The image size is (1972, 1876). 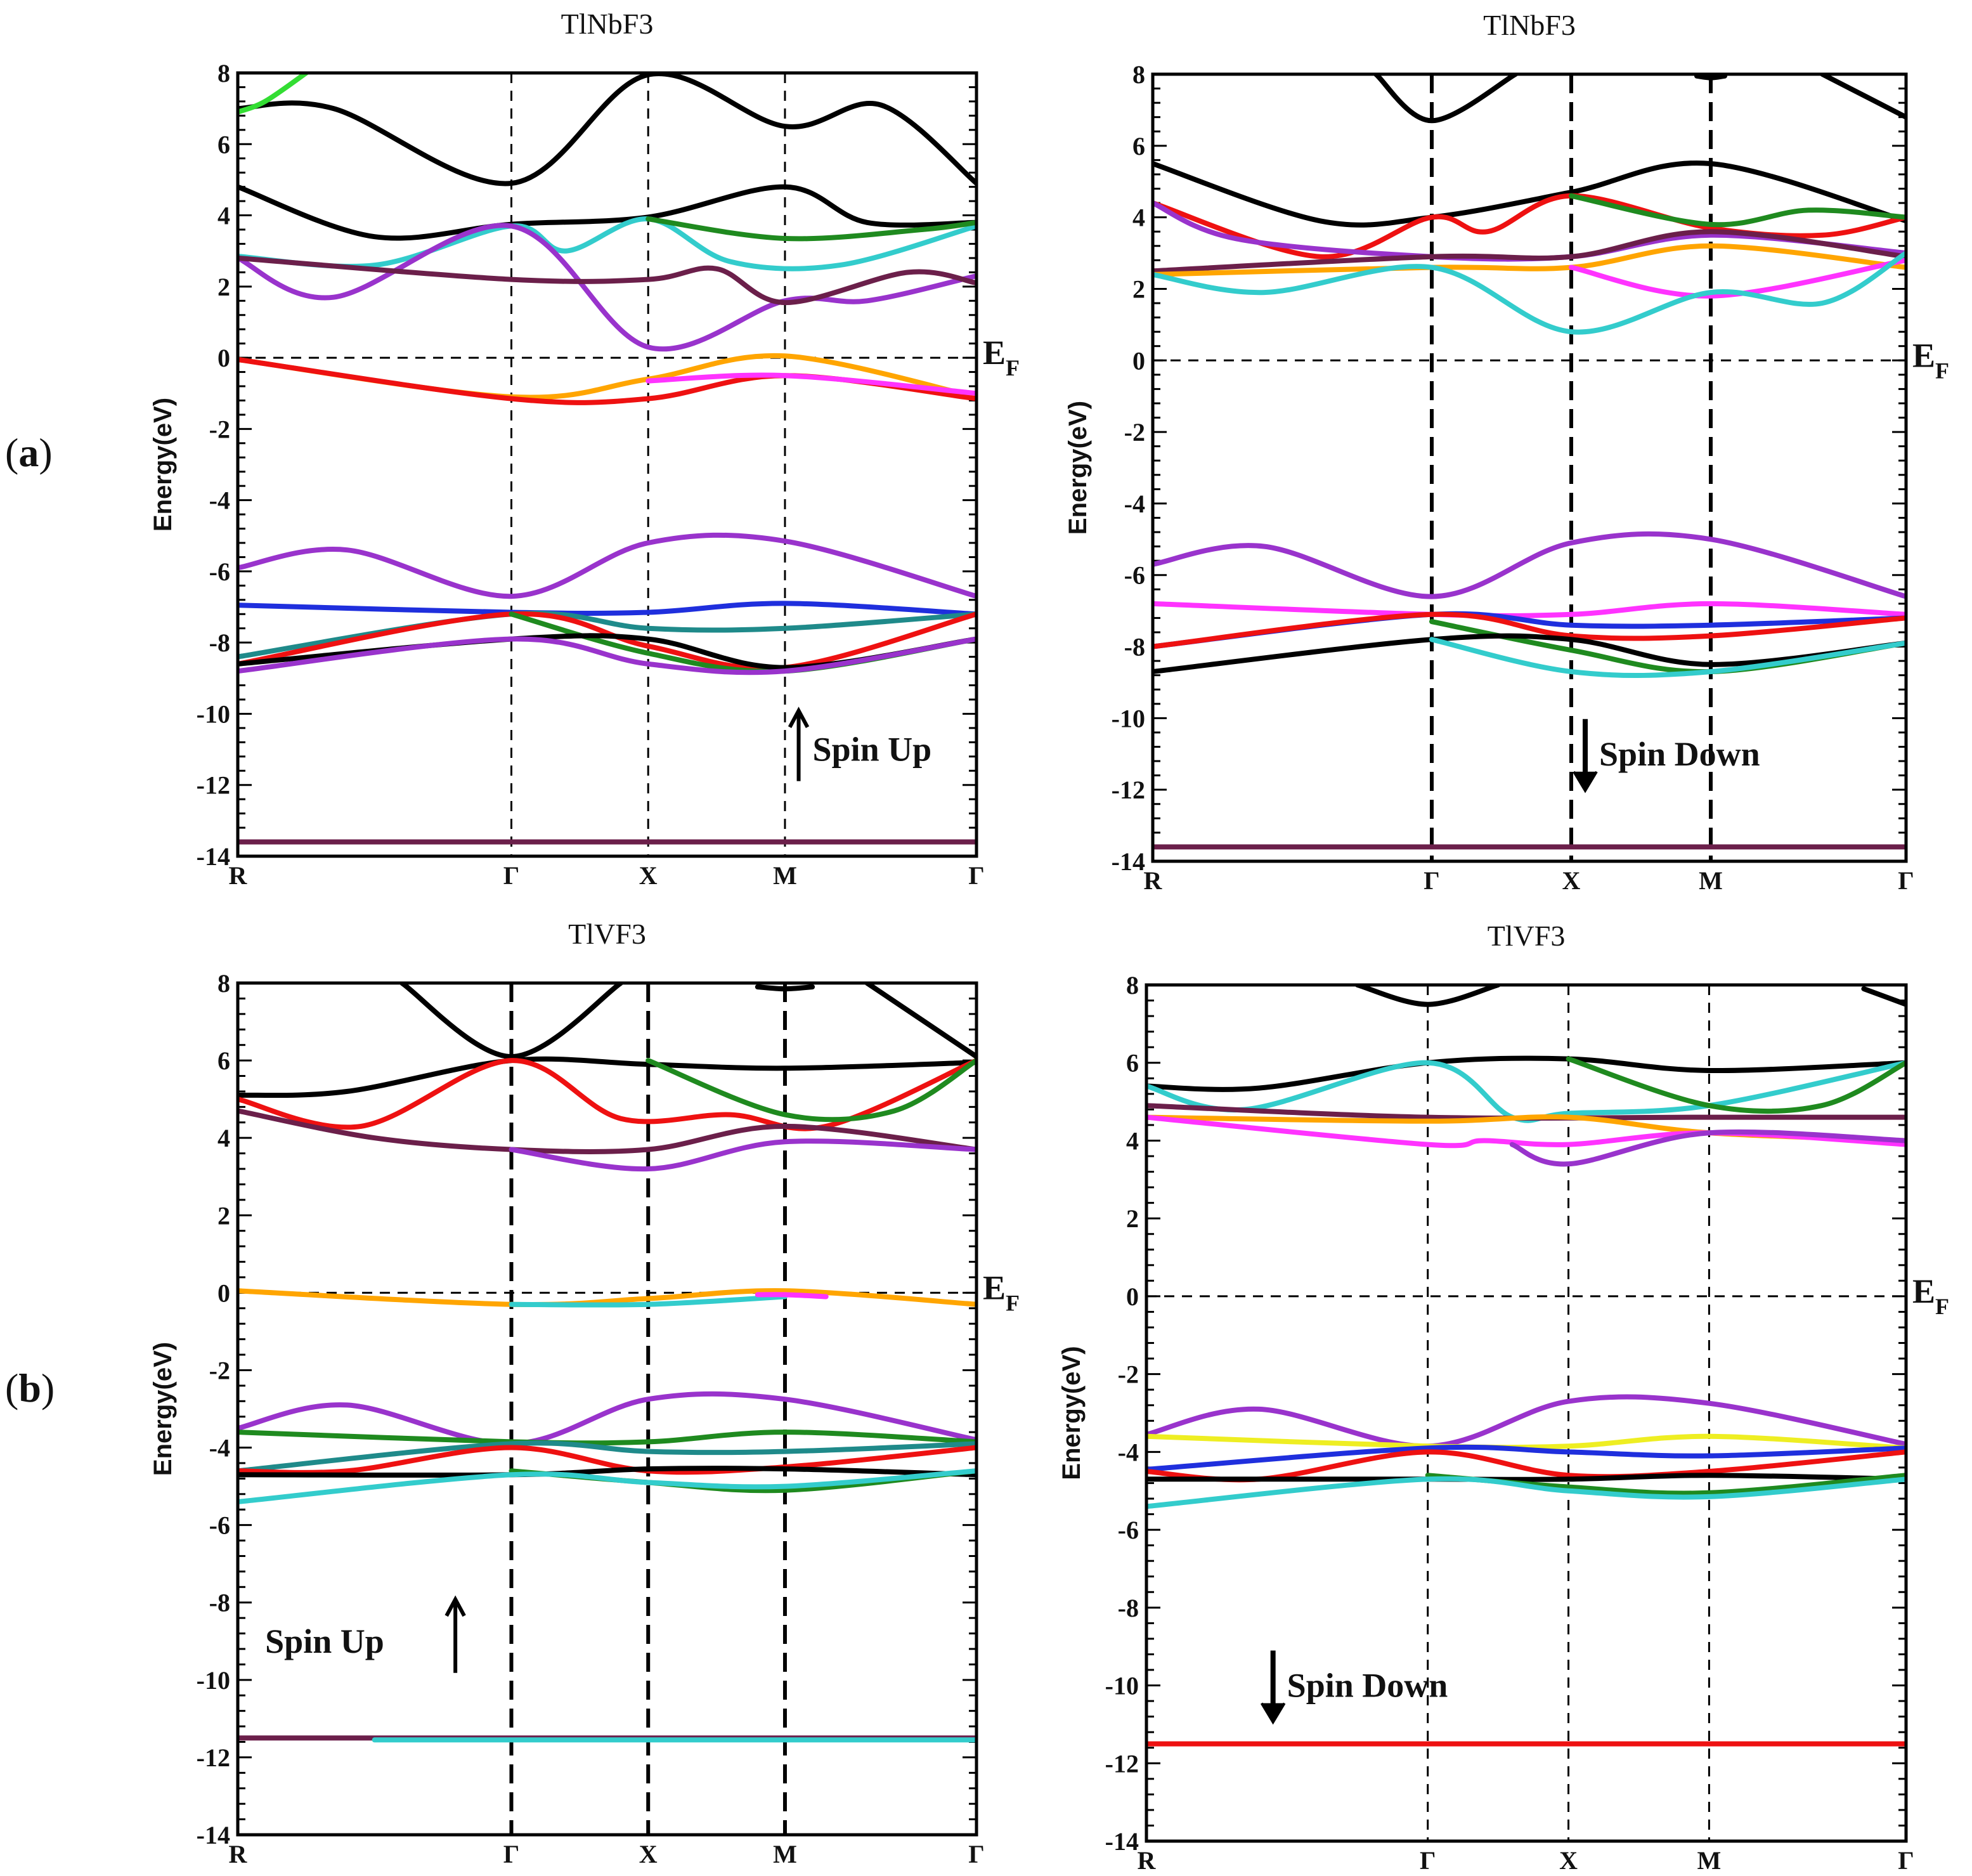 I want to click on band-line-12-magenta, so click(x=1529, y=609).